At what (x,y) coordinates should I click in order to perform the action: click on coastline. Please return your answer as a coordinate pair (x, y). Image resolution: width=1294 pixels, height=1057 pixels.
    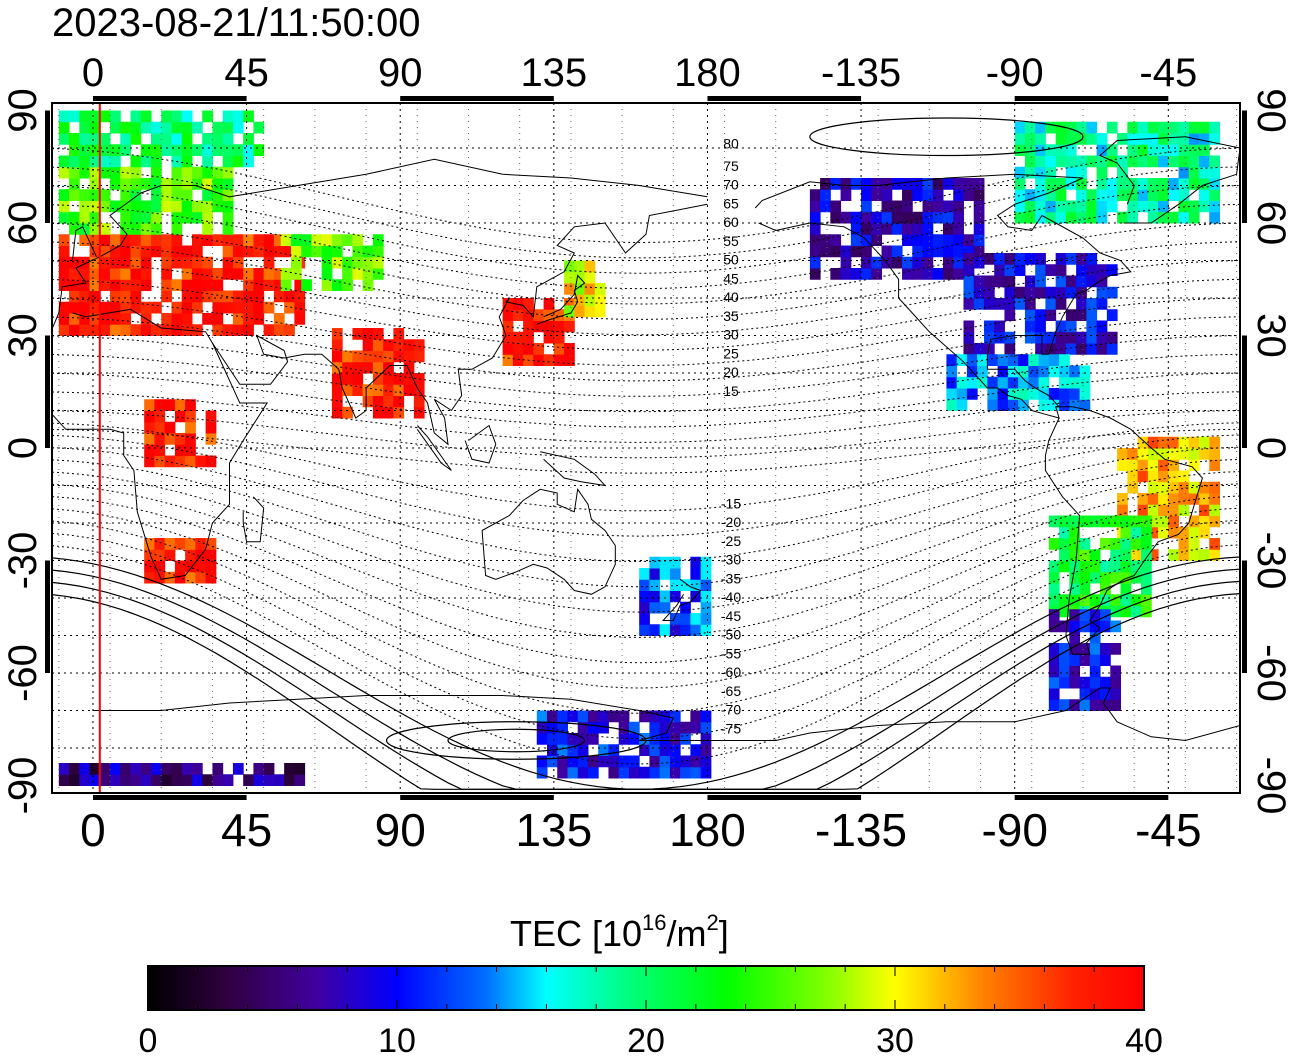
    Looking at the image, I should click on (459, 324).